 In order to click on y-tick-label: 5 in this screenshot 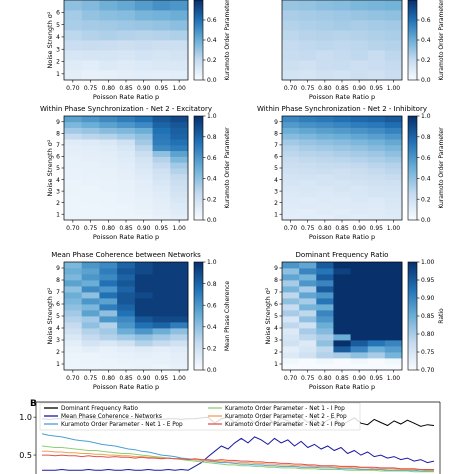, I will do `click(58, 316)`.